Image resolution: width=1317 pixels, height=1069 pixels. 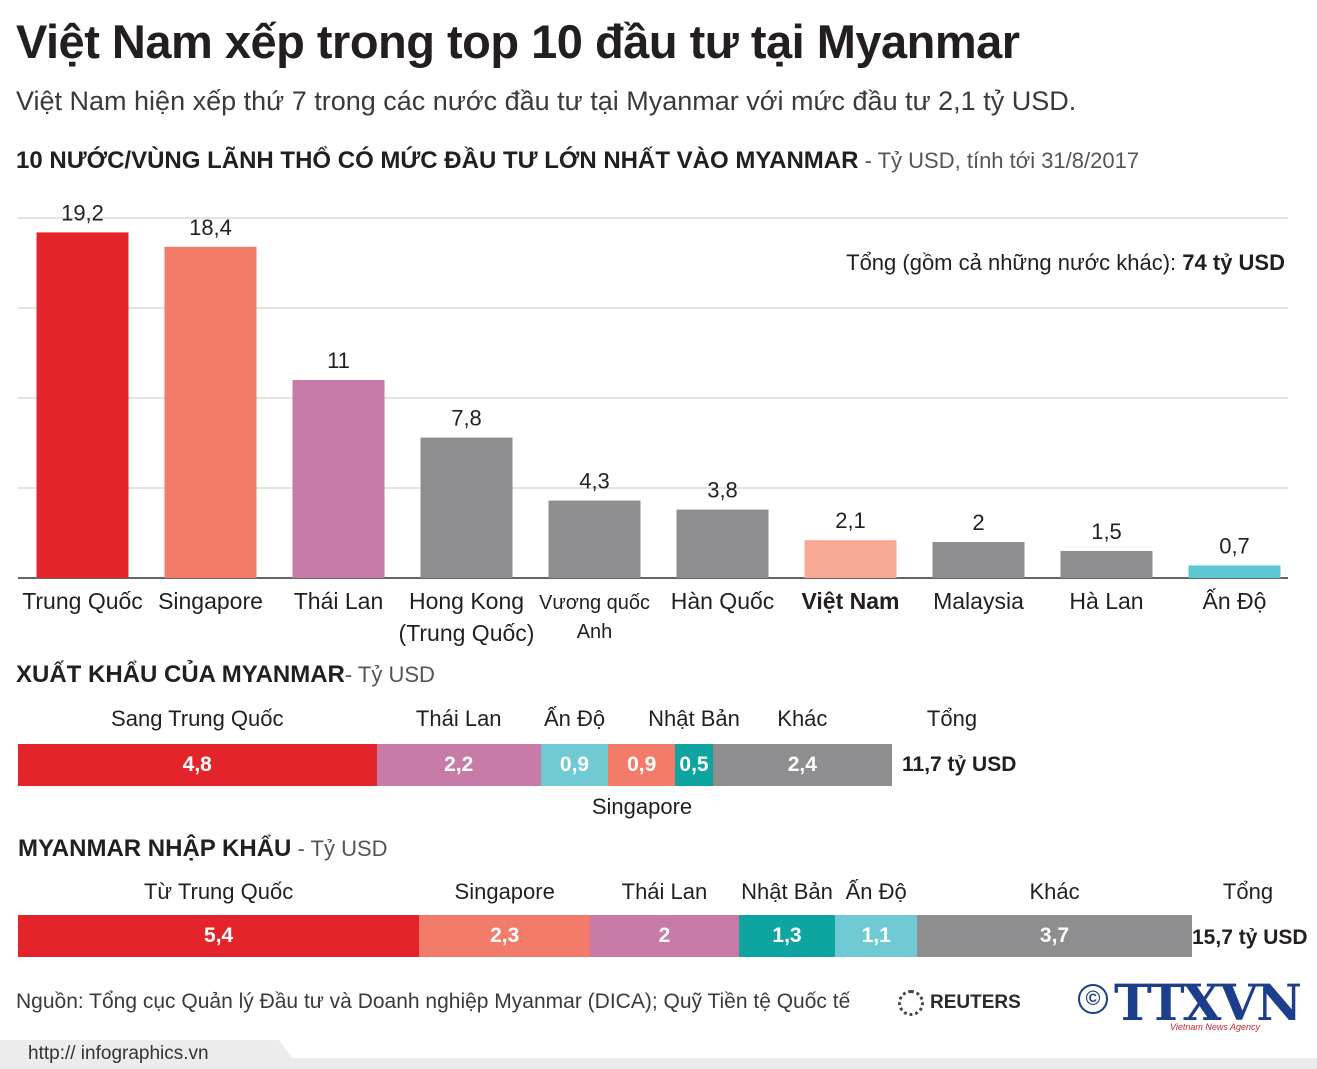 What do you see at coordinates (959, 764) in the screenshot?
I see `exports-total-value: 11,7 tỷ USD` at bounding box center [959, 764].